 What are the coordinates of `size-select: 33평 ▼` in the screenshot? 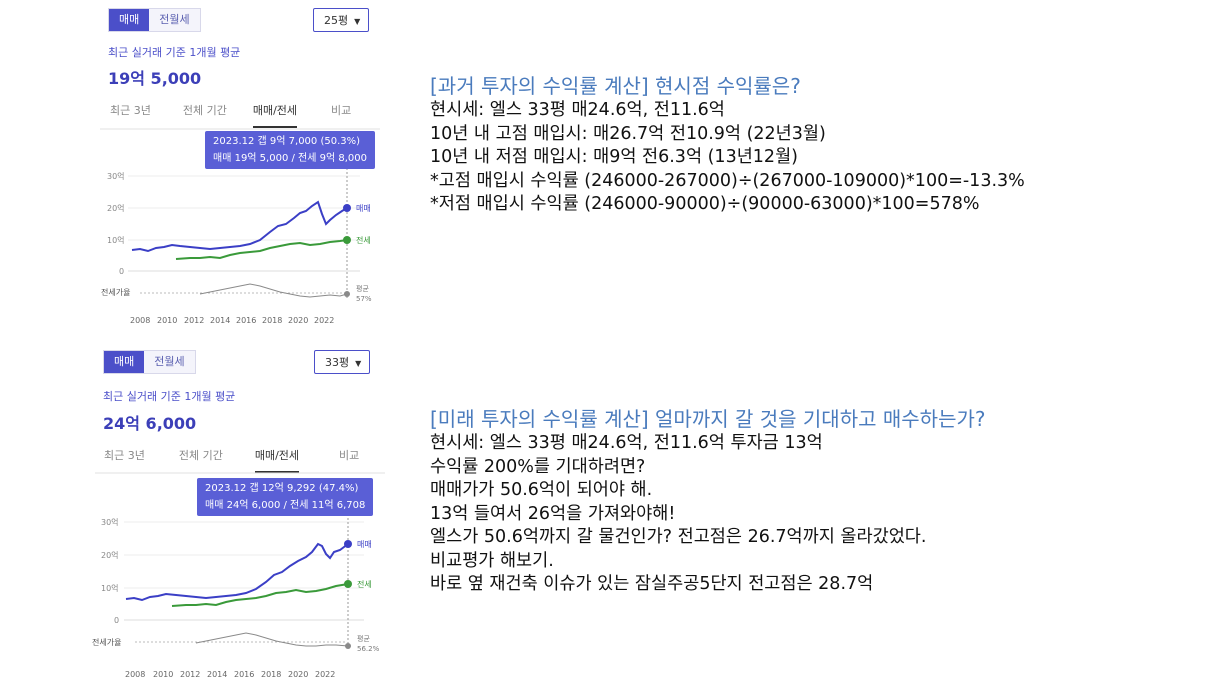 It's located at (342, 362).